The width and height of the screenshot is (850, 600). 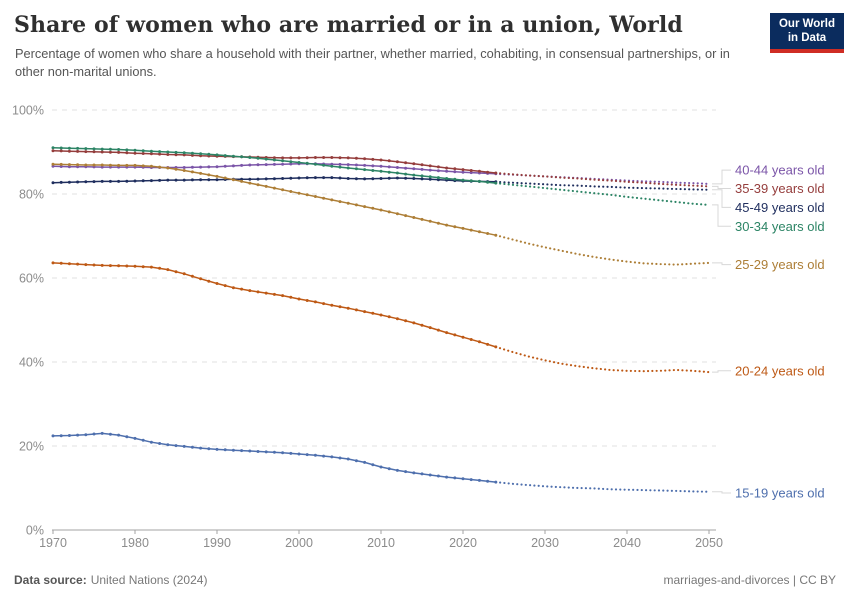 I want to click on series-label-40-44: 40-44 years old, so click(x=780, y=170).